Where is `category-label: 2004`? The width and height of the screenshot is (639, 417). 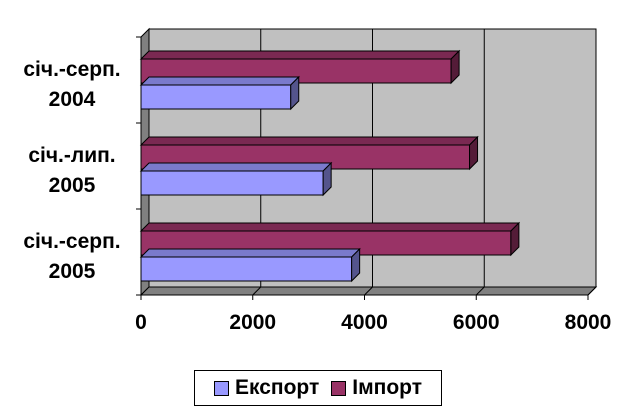 category-label: 2004 is located at coordinates (72, 99).